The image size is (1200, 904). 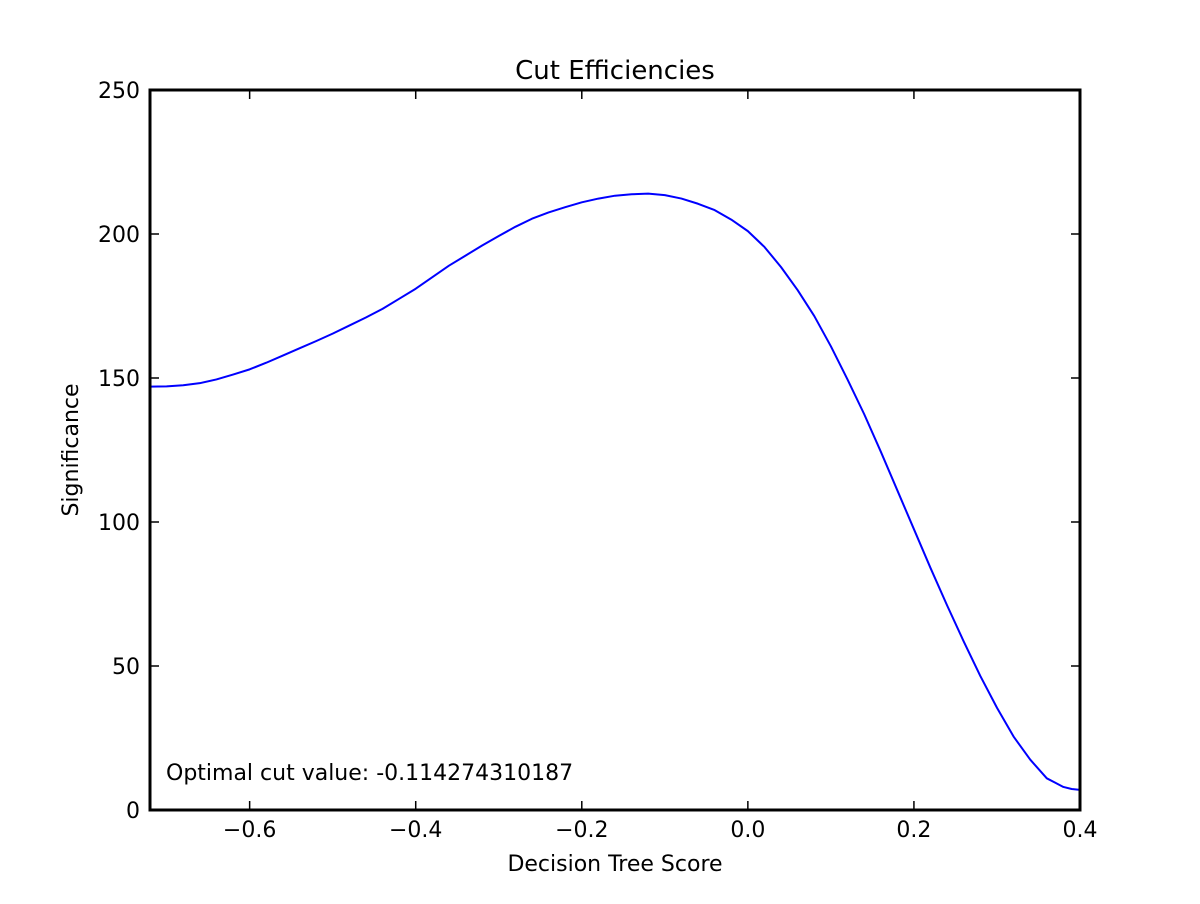 I want to click on x-axis-label: Decision Tree Score, so click(x=614, y=864).